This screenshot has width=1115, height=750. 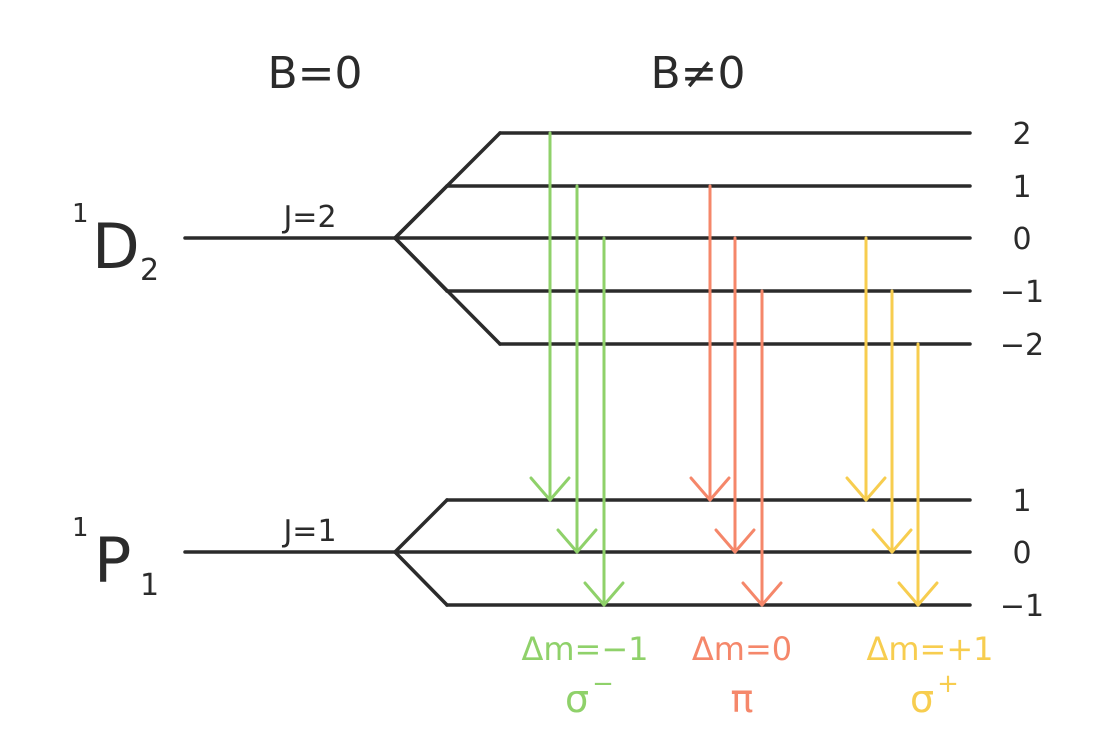 I want to click on arrows-pi, so click(x=736, y=395).